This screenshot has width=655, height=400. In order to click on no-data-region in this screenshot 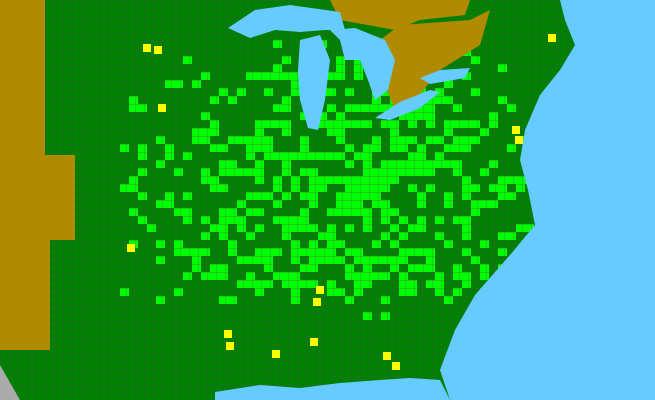, I will do `click(10, 382)`.